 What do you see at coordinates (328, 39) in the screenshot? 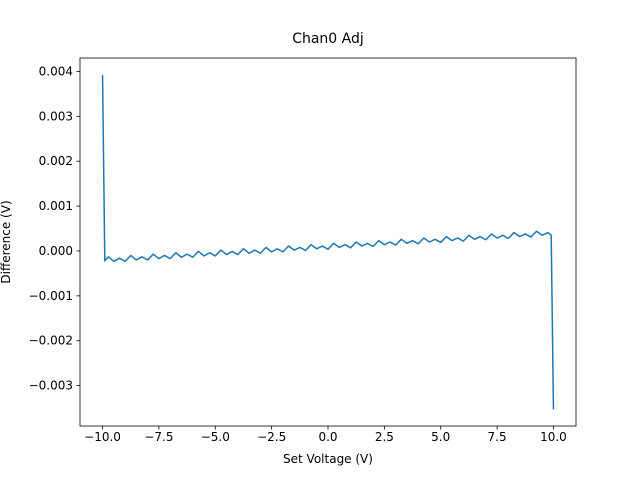
I see `chart-title: Chan0 Adj` at bounding box center [328, 39].